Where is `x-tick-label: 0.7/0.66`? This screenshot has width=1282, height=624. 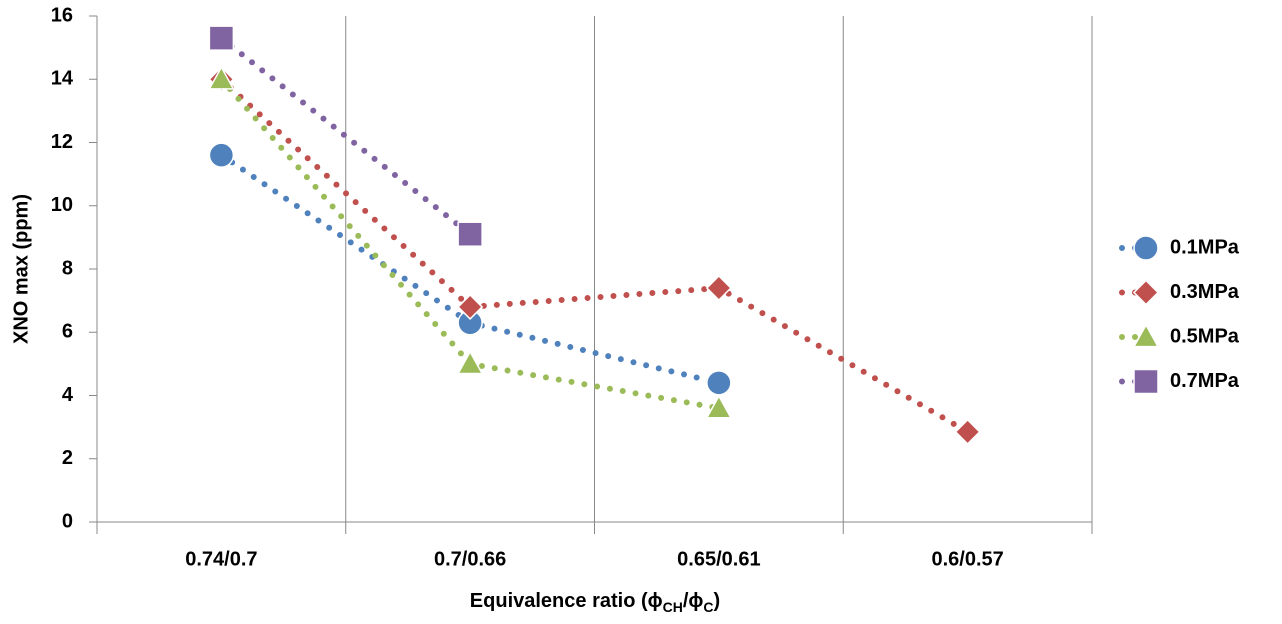
x-tick-label: 0.7/0.66 is located at coordinates (470, 559).